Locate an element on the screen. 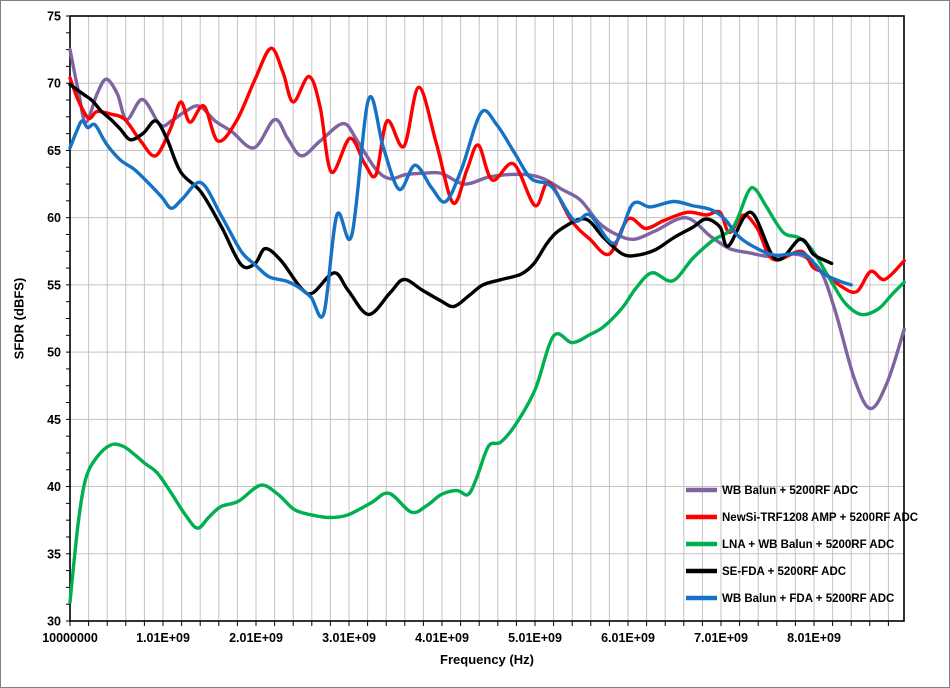 The width and height of the screenshot is (950, 688). x-tick-label: 7.01E+09 is located at coordinates (721, 638).